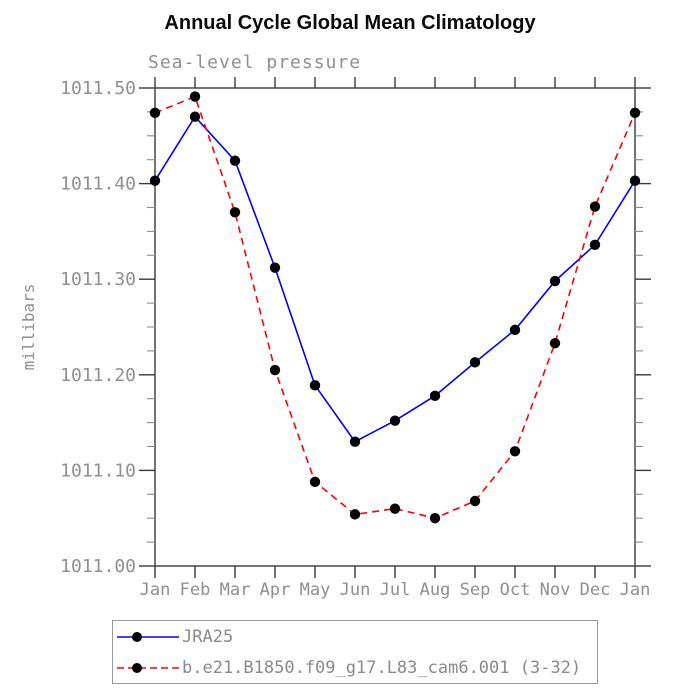 This screenshot has width=700, height=700. What do you see at coordinates (235, 160) in the screenshot?
I see `data-point-s0-Mar` at bounding box center [235, 160].